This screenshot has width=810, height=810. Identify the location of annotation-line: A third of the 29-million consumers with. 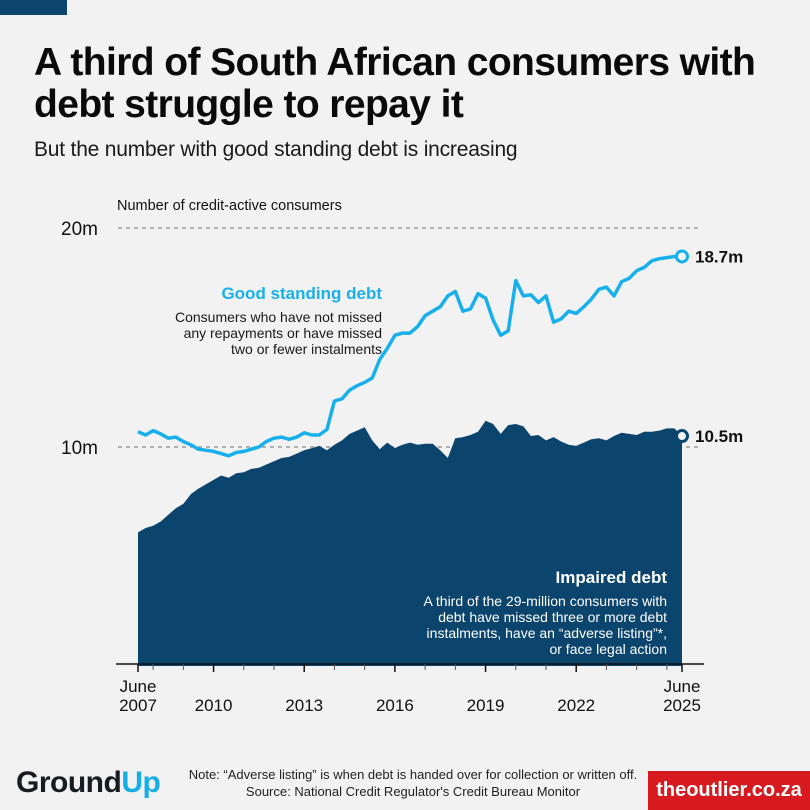
(545, 601).